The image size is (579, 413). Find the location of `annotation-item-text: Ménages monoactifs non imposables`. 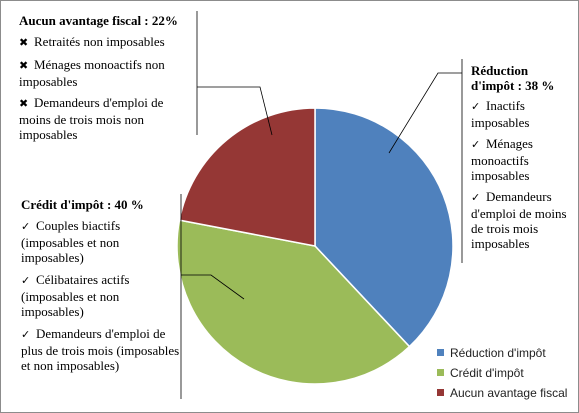

annotation-item-text: Ménages monoactifs non imposables is located at coordinates (92, 73).